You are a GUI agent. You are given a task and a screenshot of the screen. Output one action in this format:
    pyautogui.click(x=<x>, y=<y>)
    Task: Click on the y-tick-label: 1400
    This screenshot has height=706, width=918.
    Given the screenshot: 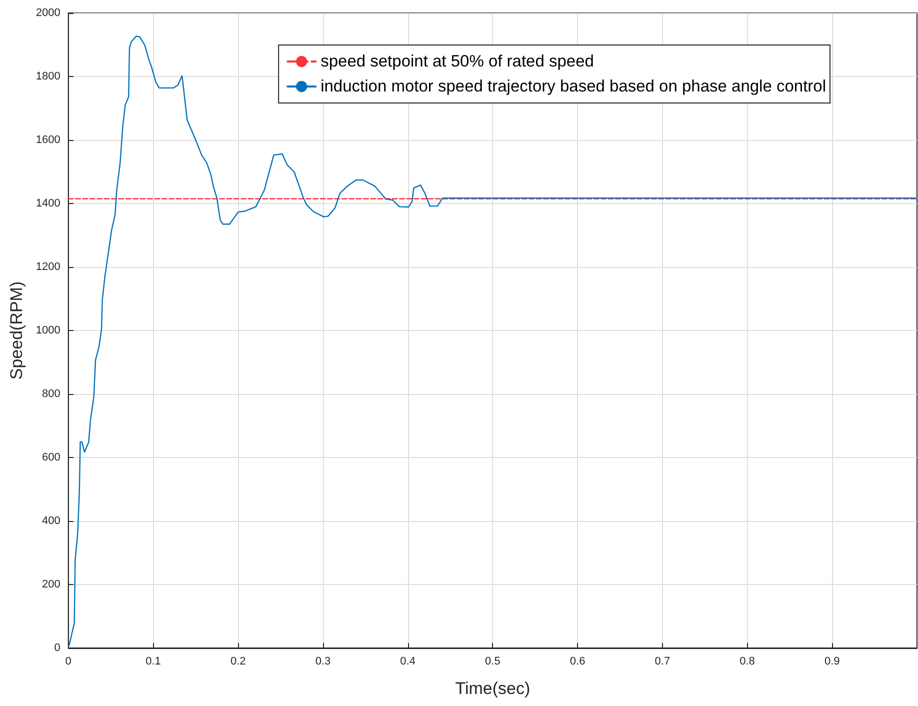 What is the action you would take?
    pyautogui.click(x=48, y=204)
    